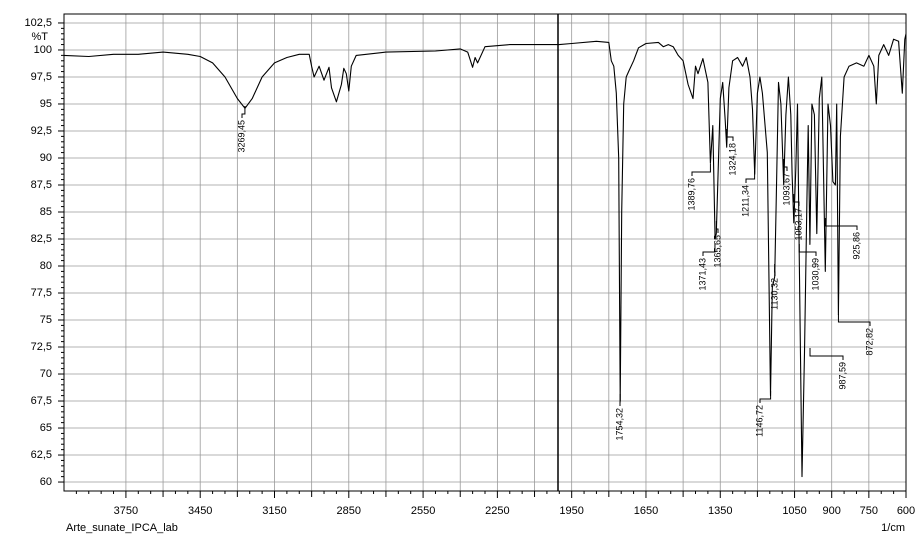  I want to click on x-tick-label: 1950, so click(571, 511).